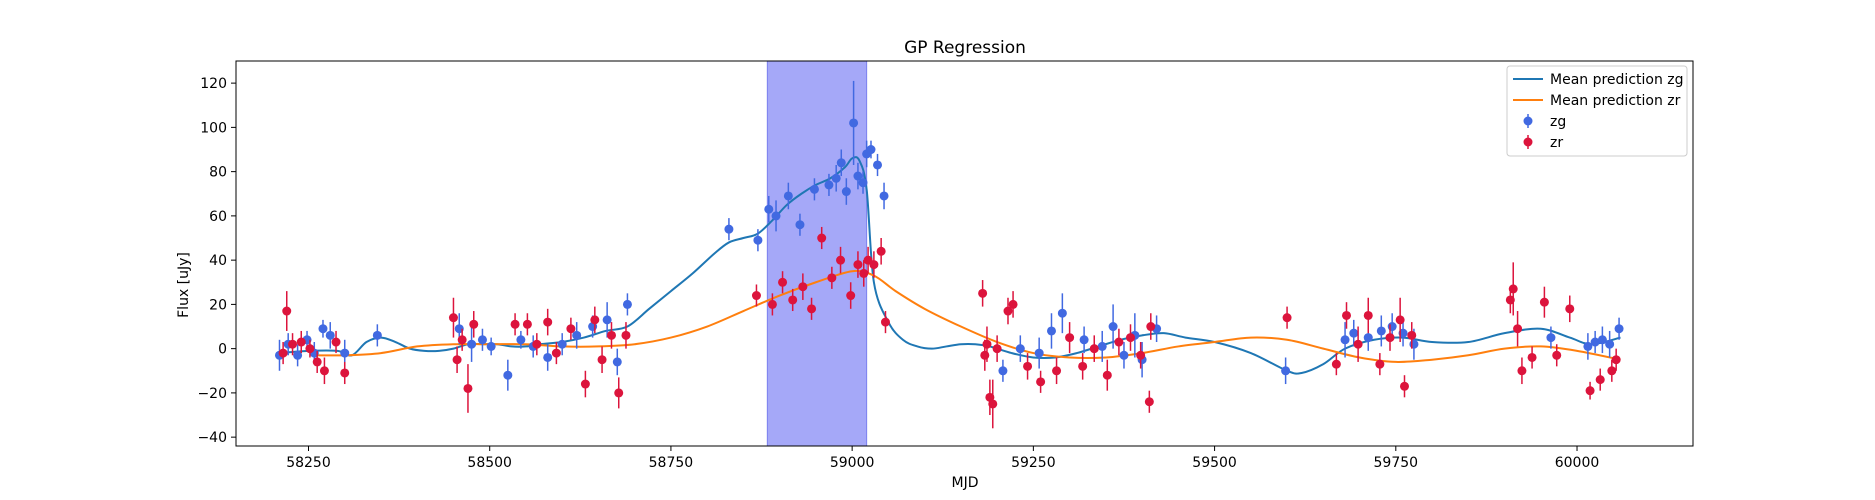 The width and height of the screenshot is (1875, 500). I want to click on y-tick-label: 80, so click(218, 173).